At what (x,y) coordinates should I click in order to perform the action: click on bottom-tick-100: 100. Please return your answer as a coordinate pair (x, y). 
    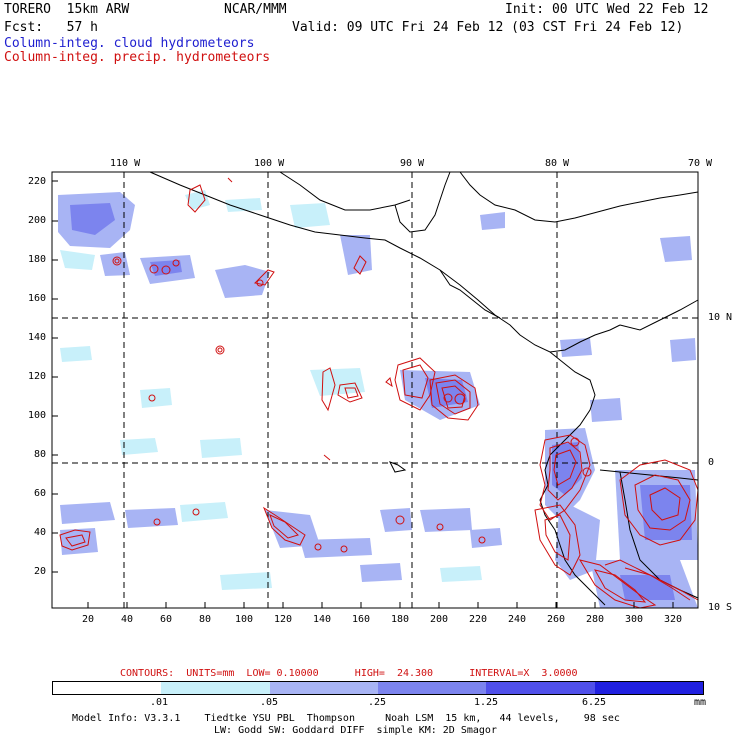
    Looking at the image, I should click on (244, 619).